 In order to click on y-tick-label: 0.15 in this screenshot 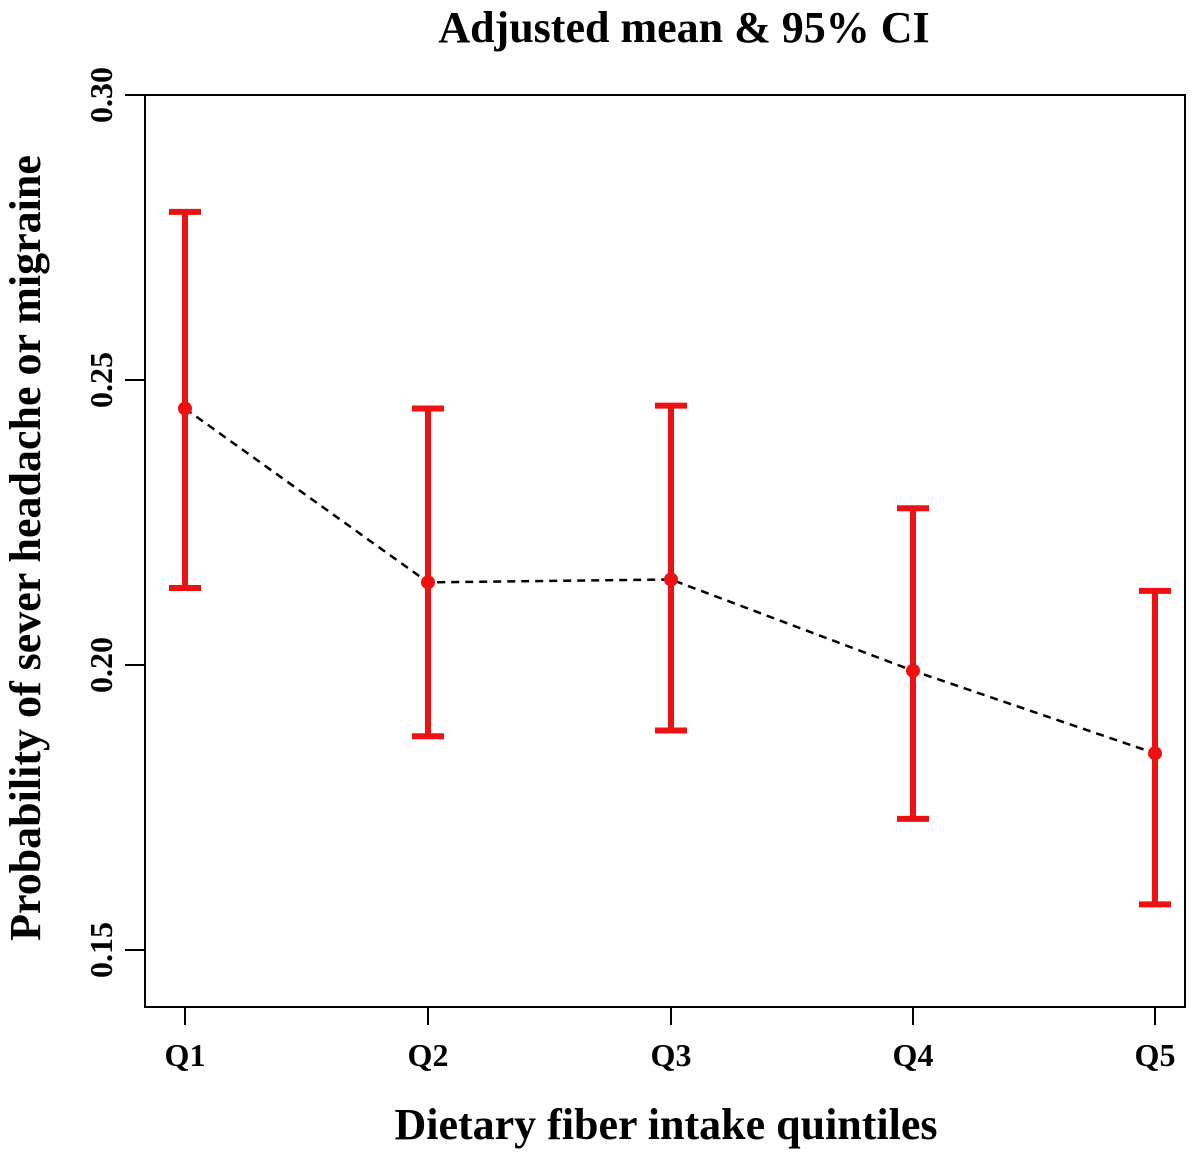, I will do `click(101, 950)`.